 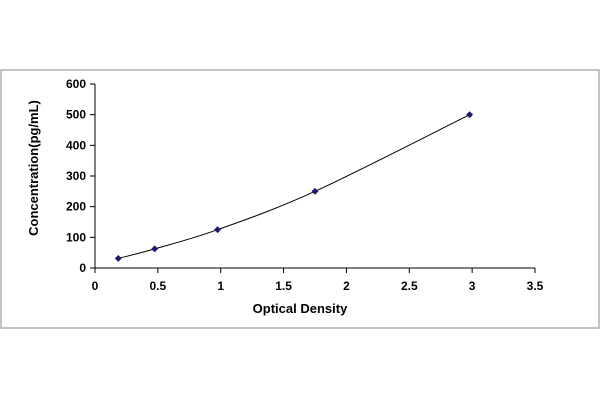 I want to click on y-tick-group: 0 100 200 300 400 500 600, so click(x=80, y=176).